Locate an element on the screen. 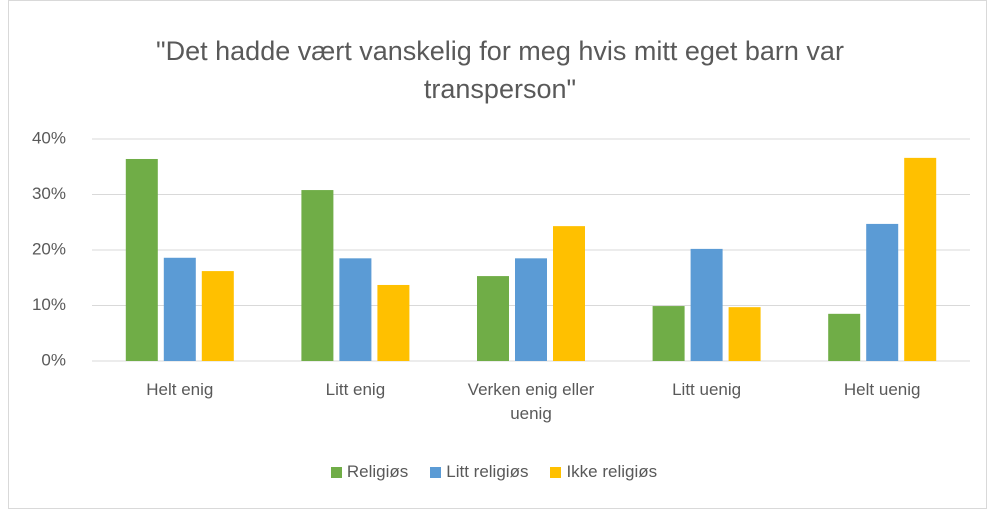 Image resolution: width=988 pixels, height=509 pixels. legend: Religiøs Litt religiøs Ikke religiøs is located at coordinates (494, 472).